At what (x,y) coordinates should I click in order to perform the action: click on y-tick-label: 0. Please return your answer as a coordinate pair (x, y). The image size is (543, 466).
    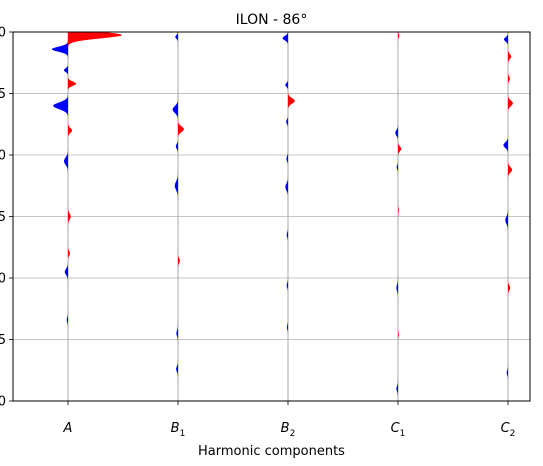
    Looking at the image, I should click on (3, 33).